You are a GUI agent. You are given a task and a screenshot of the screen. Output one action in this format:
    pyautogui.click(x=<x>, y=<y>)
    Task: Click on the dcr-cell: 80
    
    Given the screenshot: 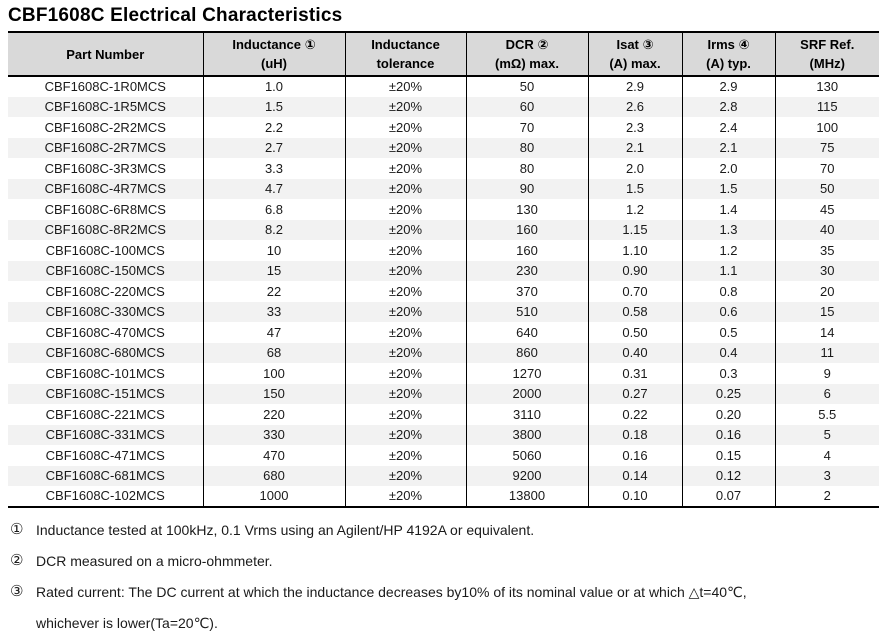 What is the action you would take?
    pyautogui.click(x=526, y=168)
    